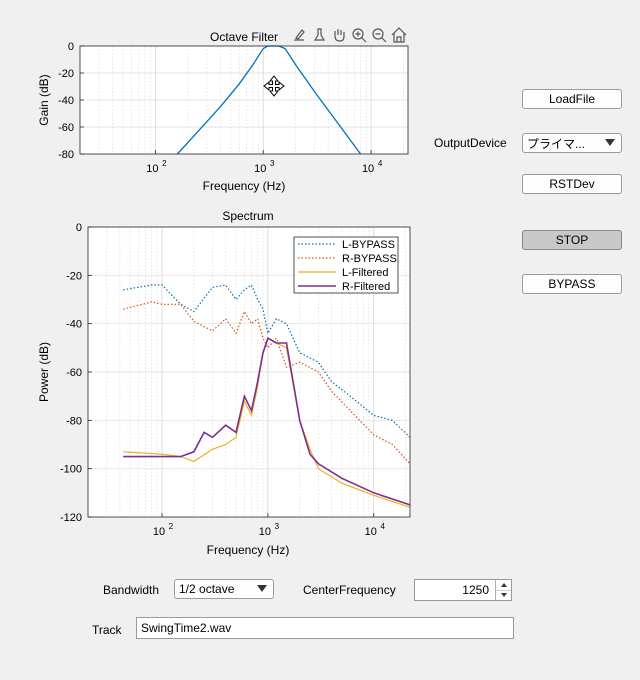  What do you see at coordinates (379, 35) in the screenshot?
I see `zoom-out-icon` at bounding box center [379, 35].